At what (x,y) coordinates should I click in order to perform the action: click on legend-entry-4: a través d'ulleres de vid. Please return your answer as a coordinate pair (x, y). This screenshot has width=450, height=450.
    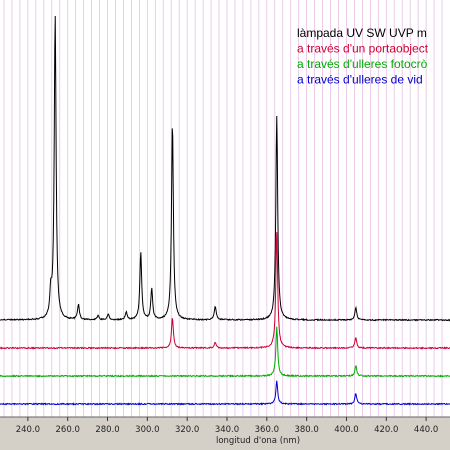
    Looking at the image, I should click on (360, 80).